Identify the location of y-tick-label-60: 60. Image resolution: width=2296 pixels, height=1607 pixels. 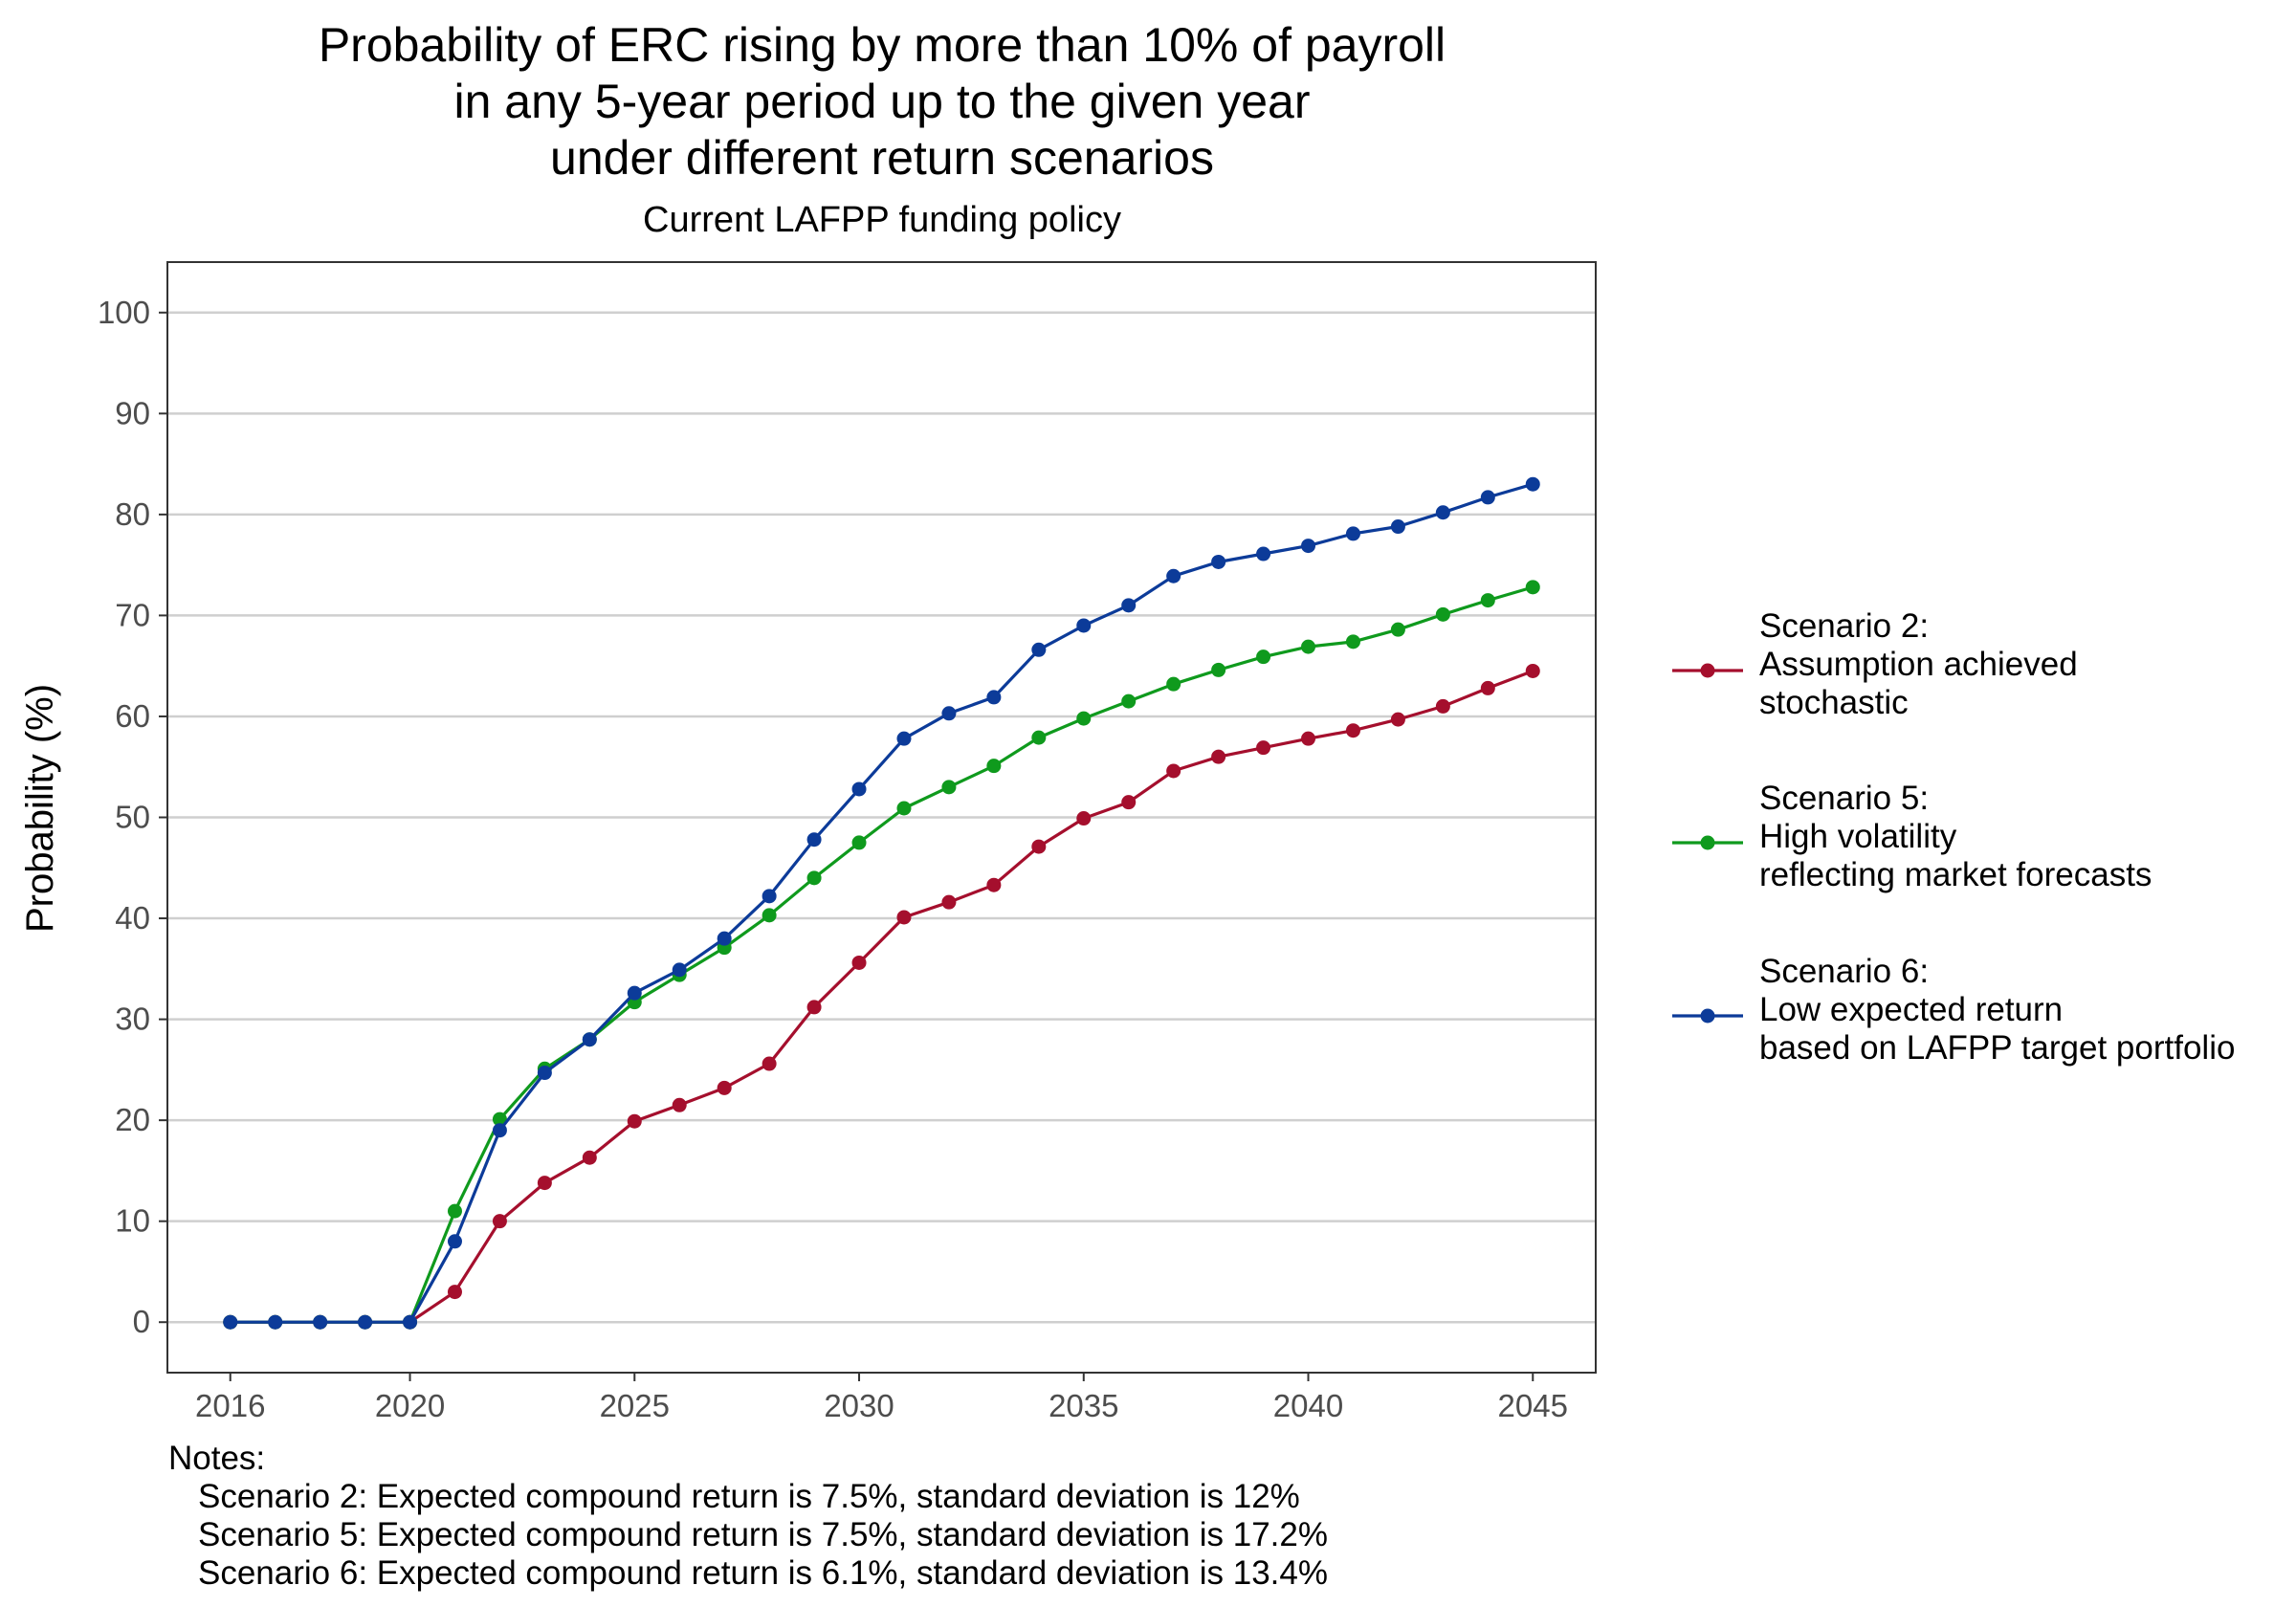
(132, 716).